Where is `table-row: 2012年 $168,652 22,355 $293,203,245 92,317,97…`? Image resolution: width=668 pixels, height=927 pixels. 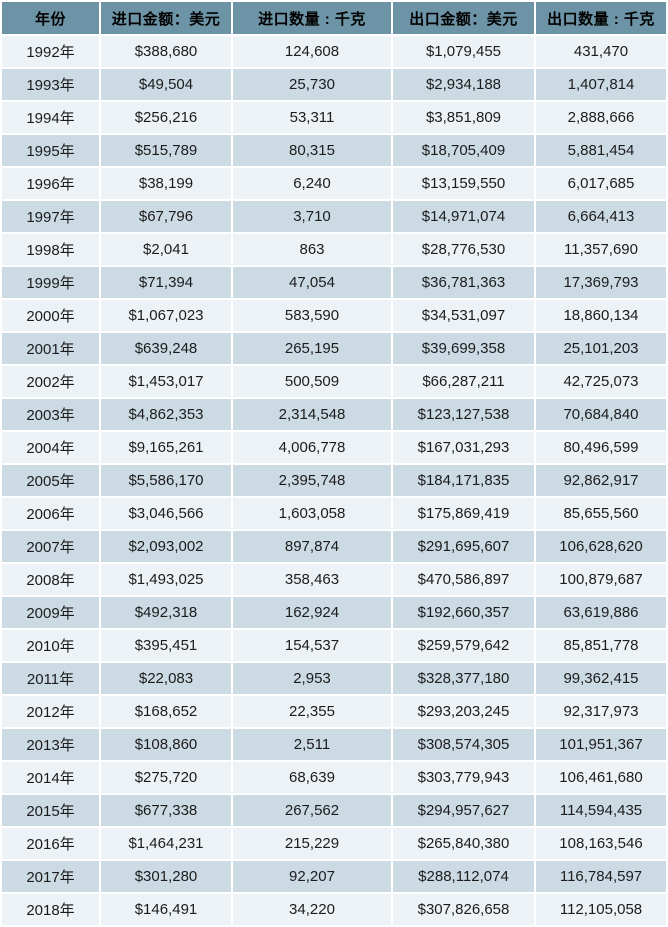 table-row: 2012年 $168,652 22,355 $293,203,245 92,317,97… is located at coordinates (334, 711).